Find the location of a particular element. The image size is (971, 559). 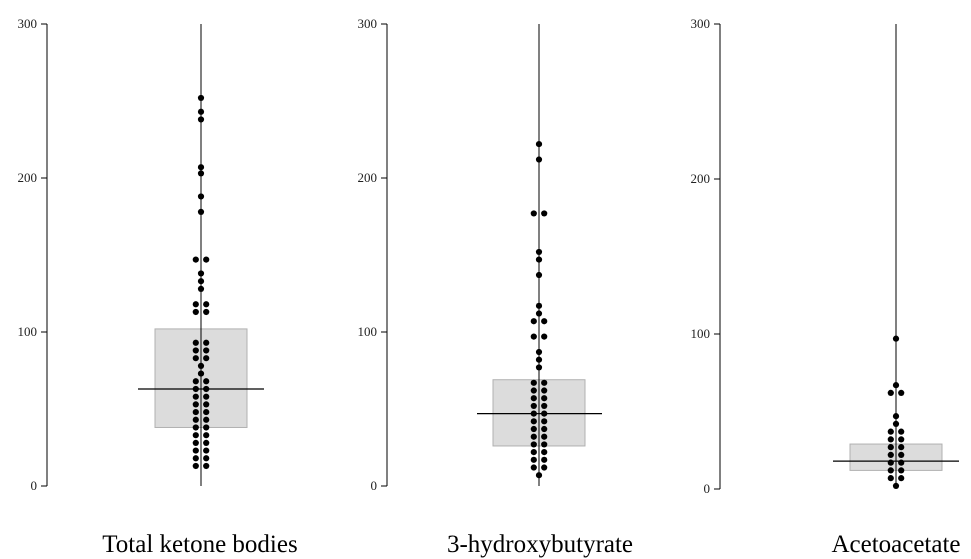

panel-title: Acetoacetate is located at coordinates (895, 544).